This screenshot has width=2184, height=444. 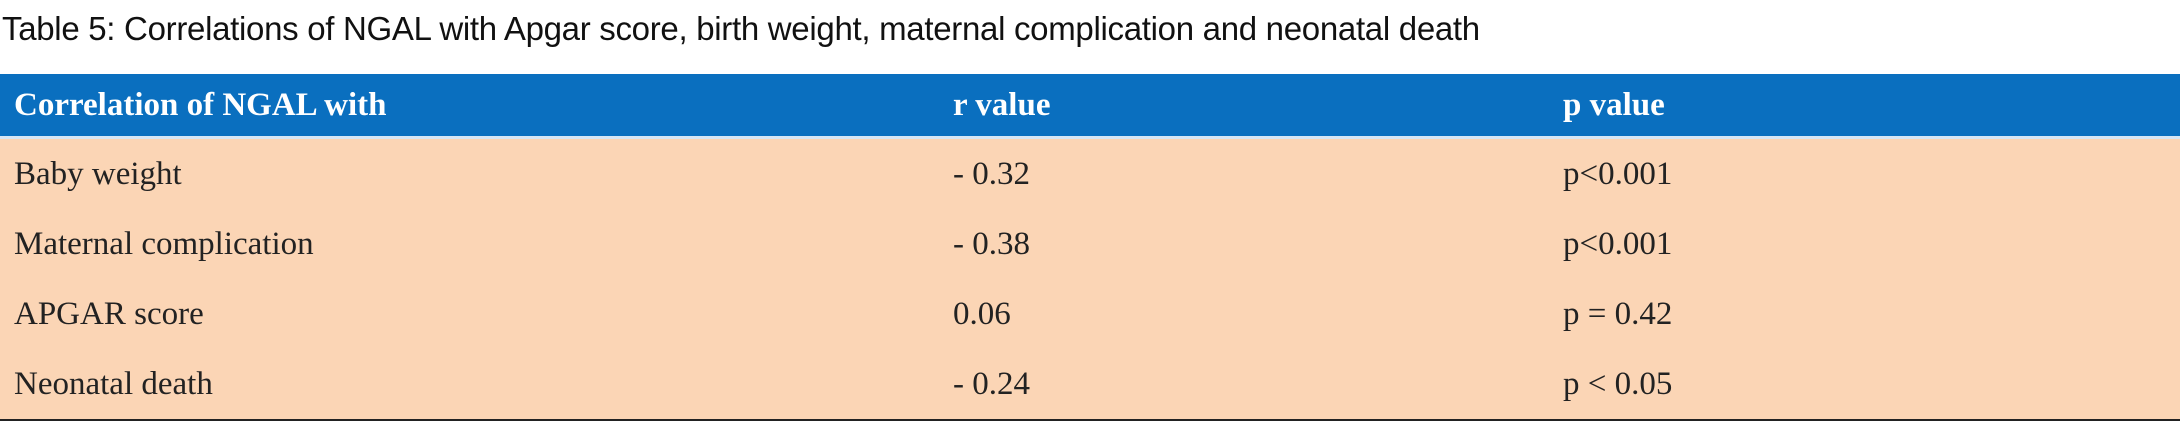 What do you see at coordinates (1244, 314) in the screenshot?
I see `table-cell: 0.06` at bounding box center [1244, 314].